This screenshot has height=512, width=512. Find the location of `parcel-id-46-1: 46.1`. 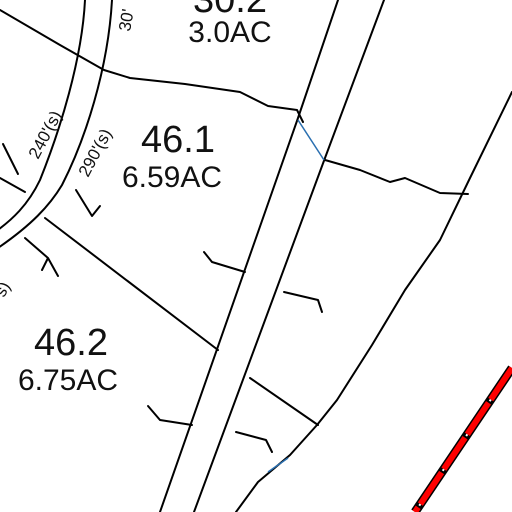

parcel-id-46-1: 46.1 is located at coordinates (178, 140).